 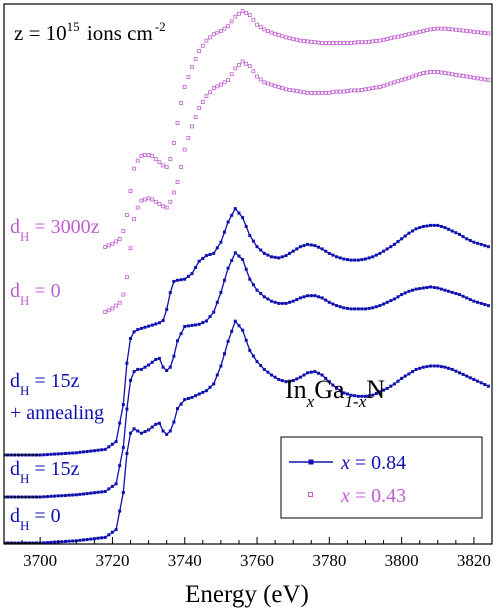 What do you see at coordinates (474, 560) in the screenshot?
I see `x-tick-label: 3820` at bounding box center [474, 560].